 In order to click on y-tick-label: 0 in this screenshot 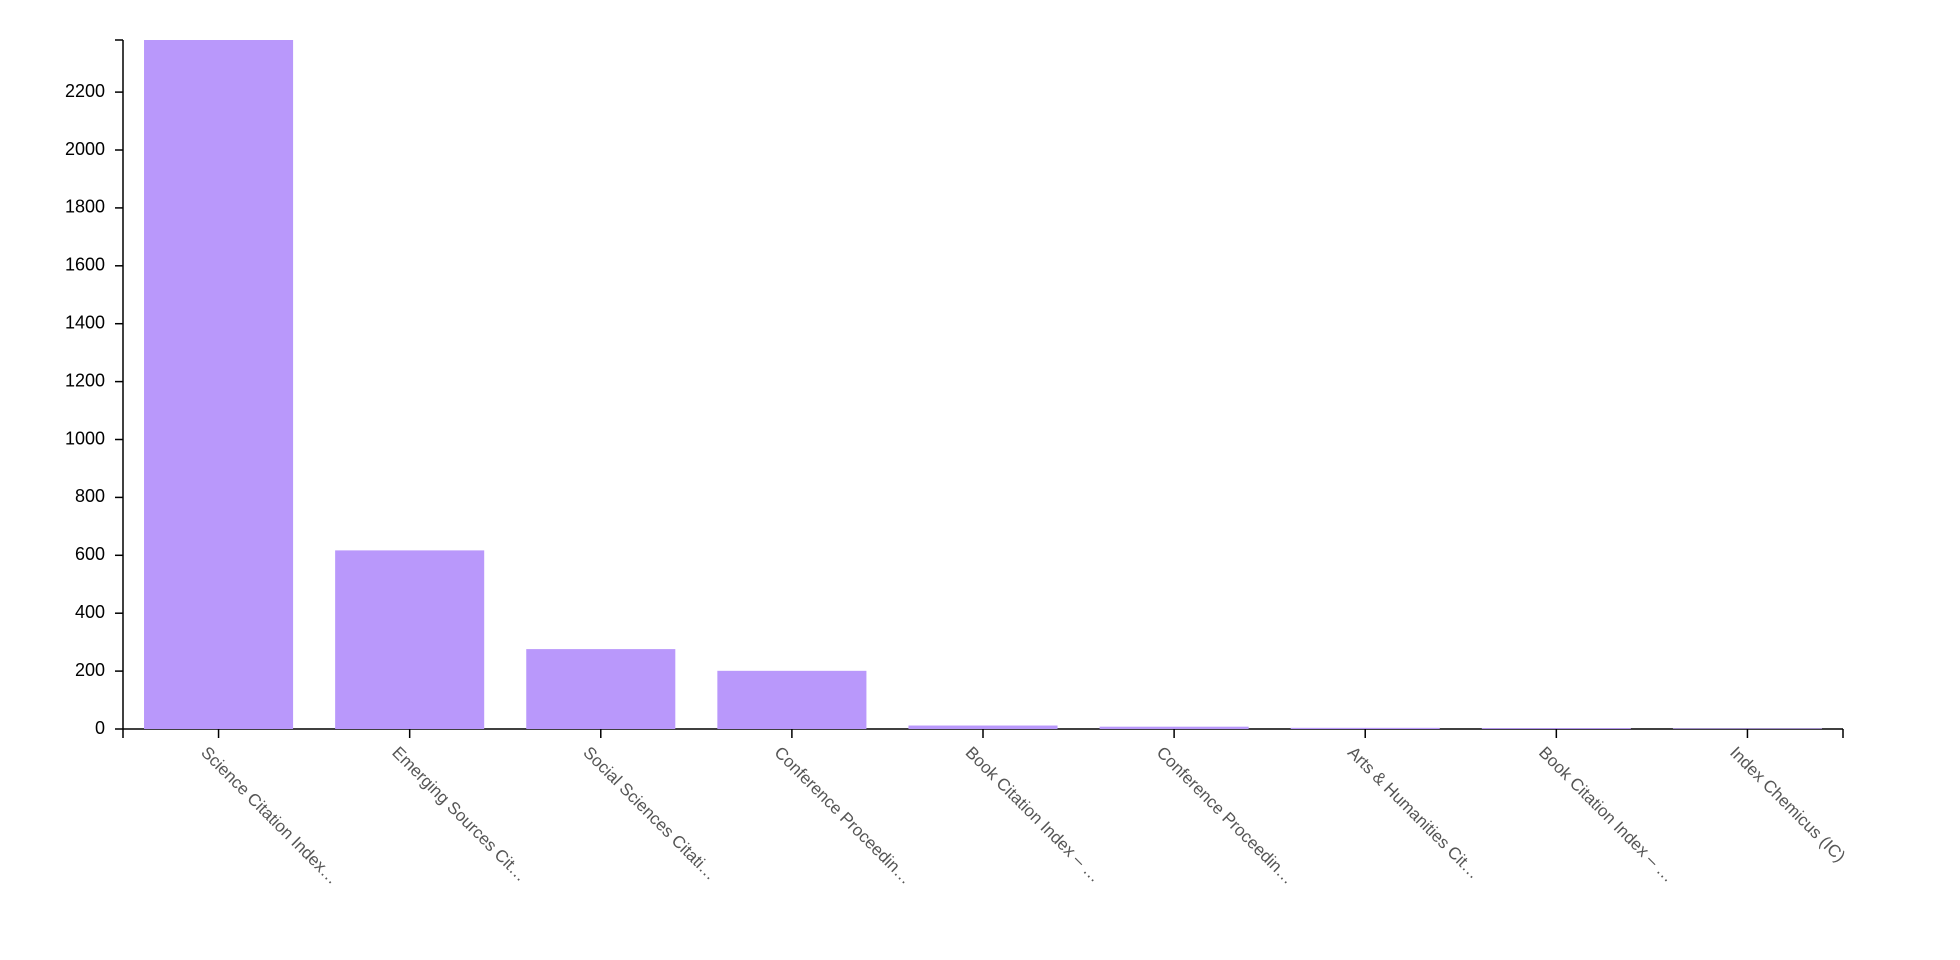, I will do `click(100, 728)`.